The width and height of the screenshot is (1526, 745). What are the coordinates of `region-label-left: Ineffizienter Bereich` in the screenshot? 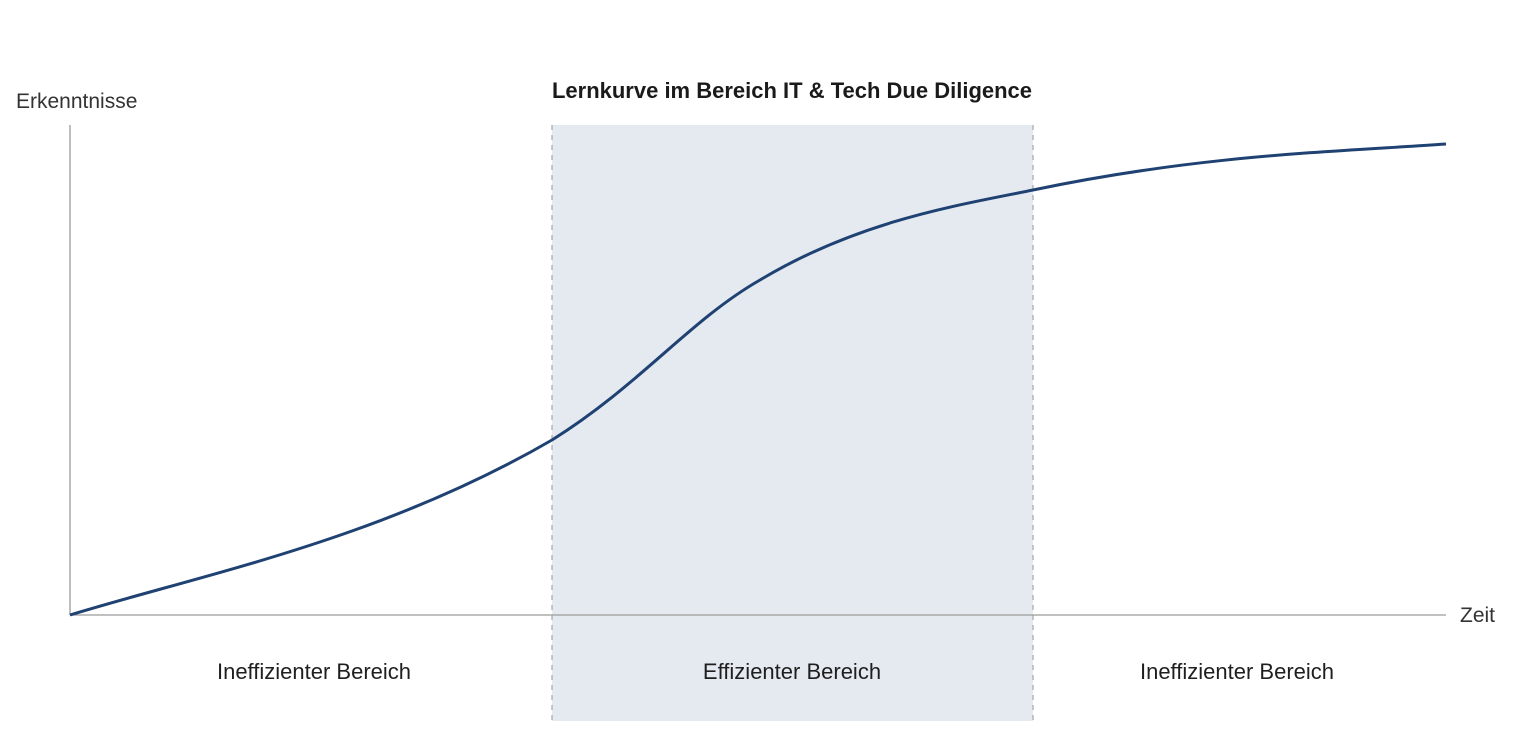 It's located at (314, 671).